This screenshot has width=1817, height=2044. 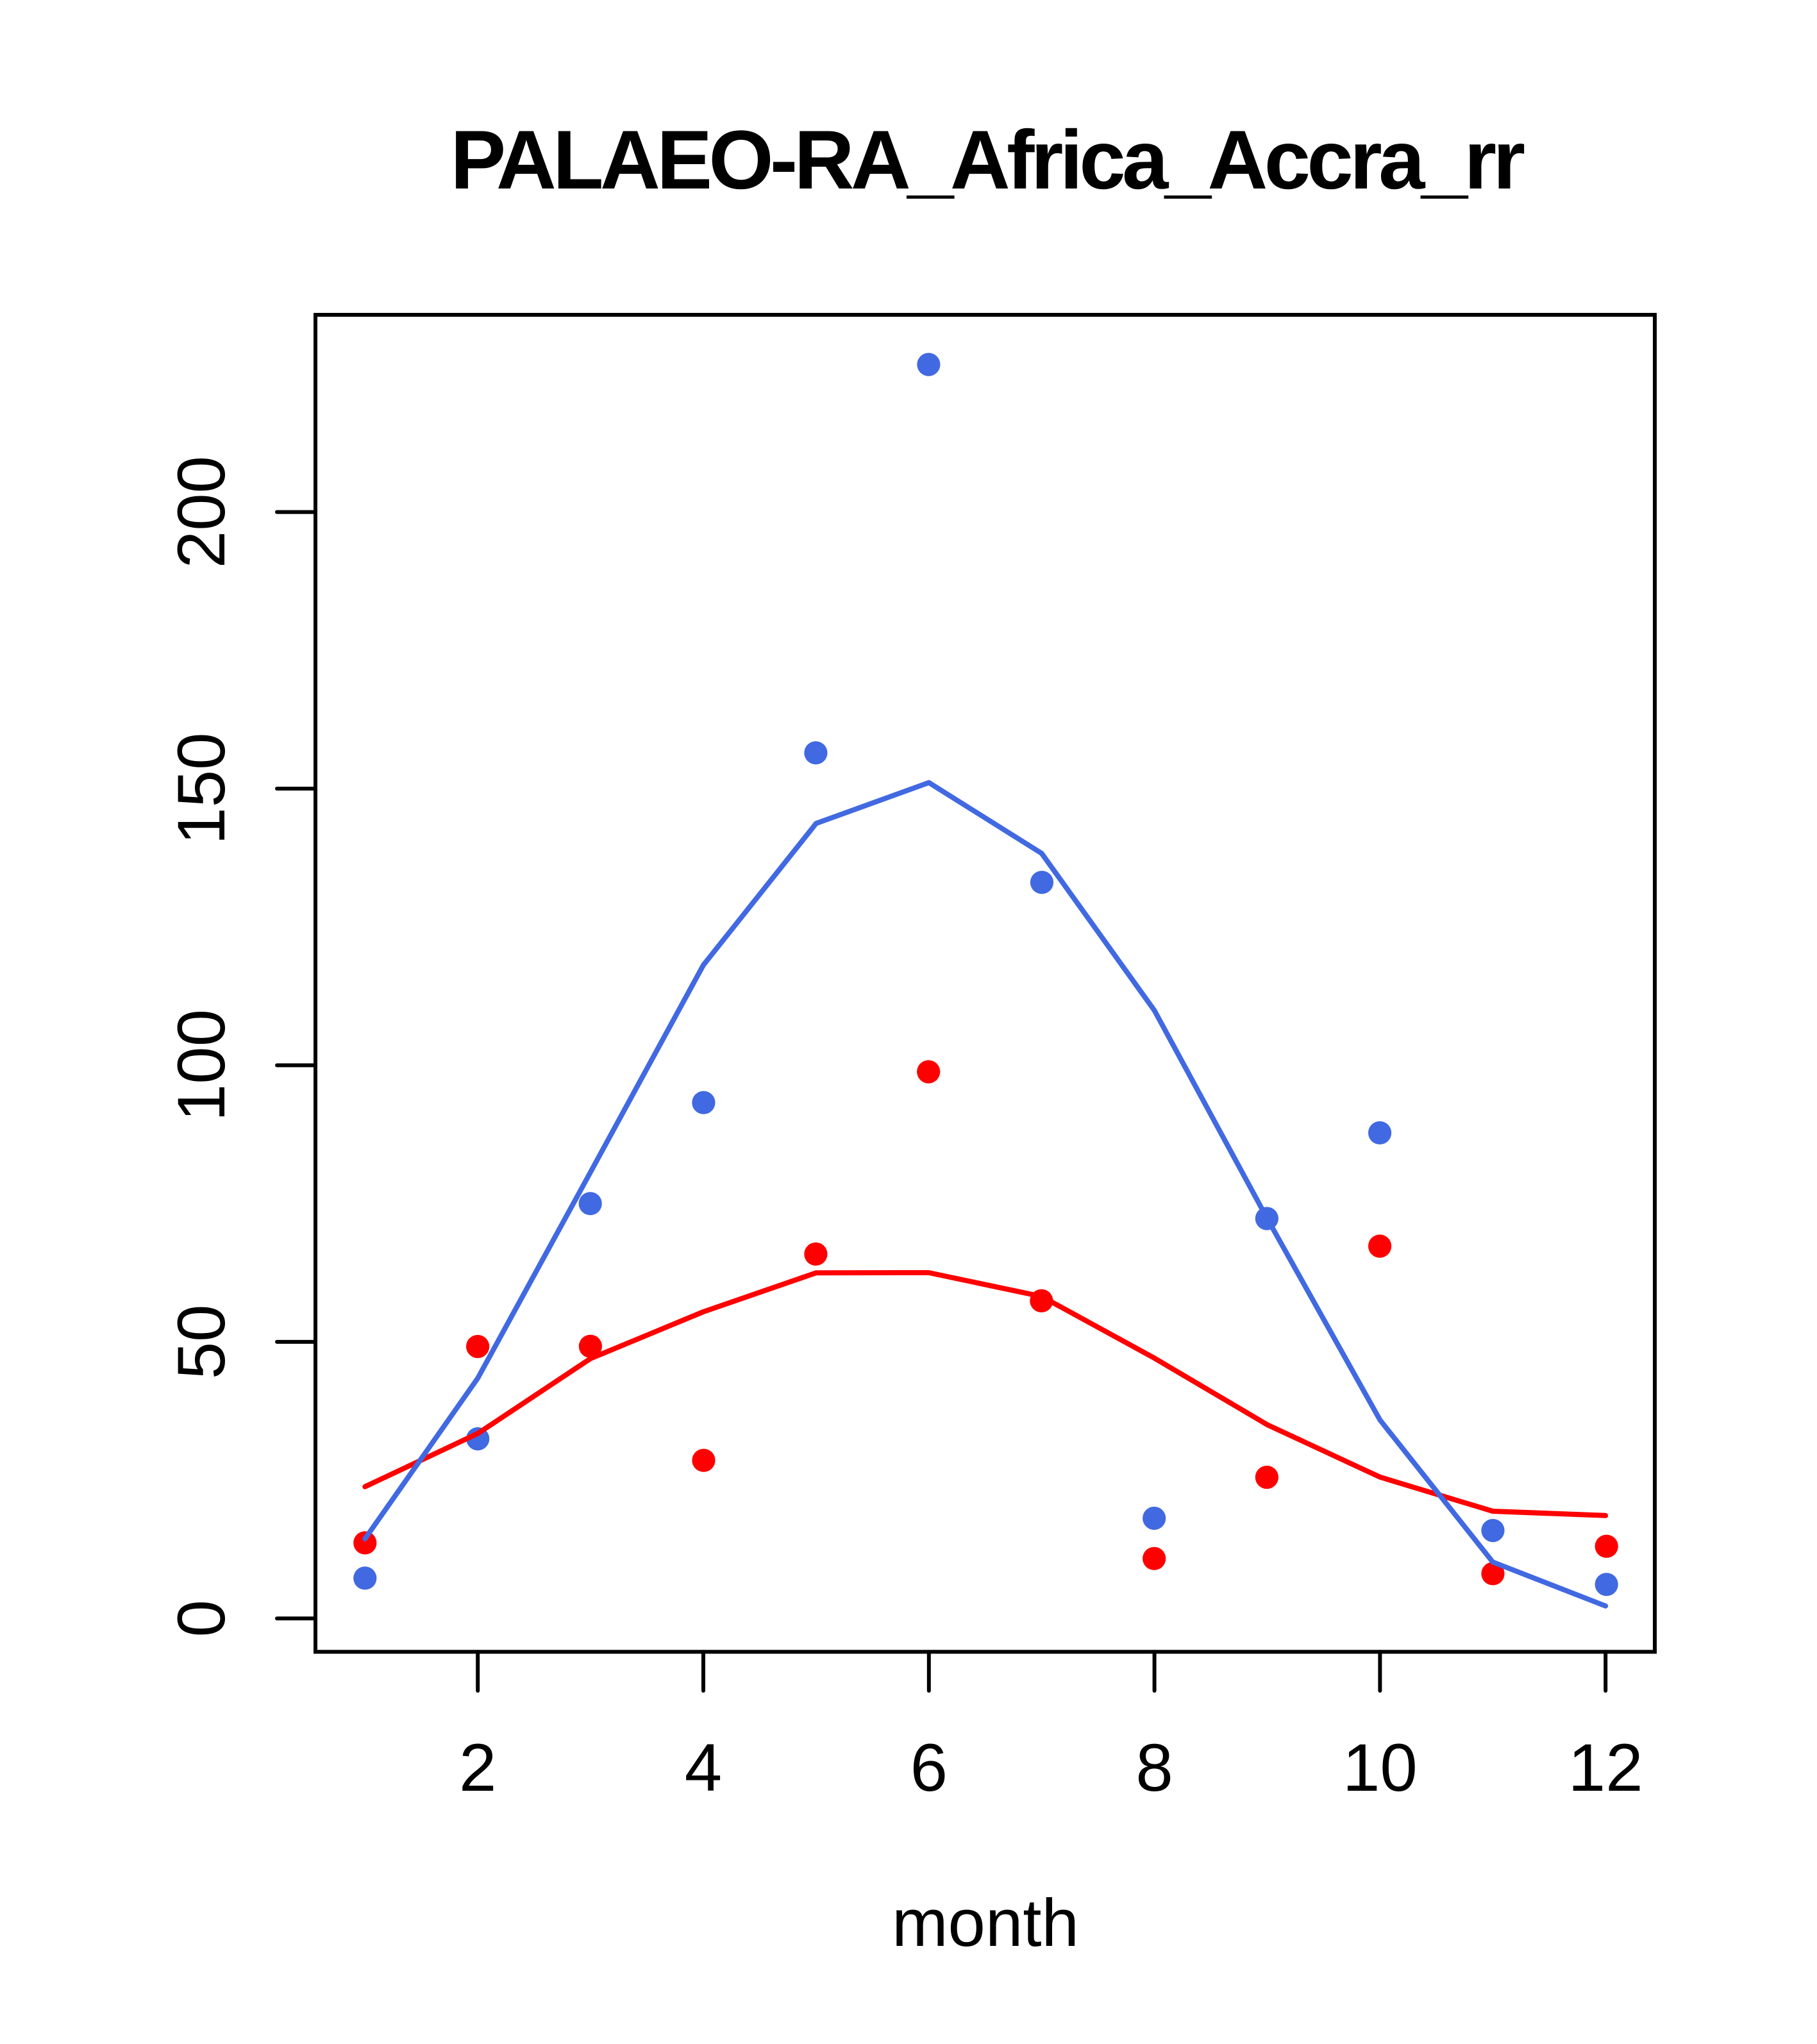 I want to click on svg-text: PALAEO-RA_Africa_Accra_rr, so click(x=987, y=159).